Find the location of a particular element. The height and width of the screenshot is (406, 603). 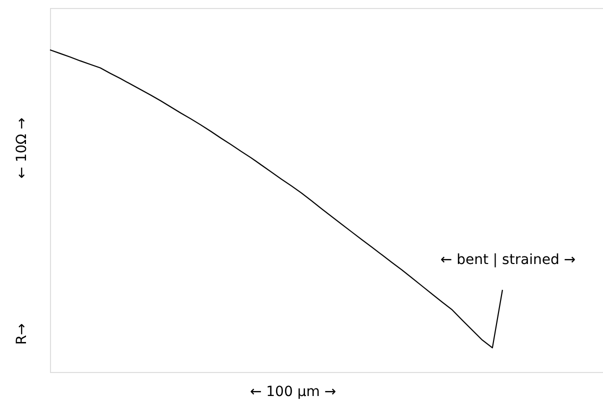

text: R→ is located at coordinates (22, 334).